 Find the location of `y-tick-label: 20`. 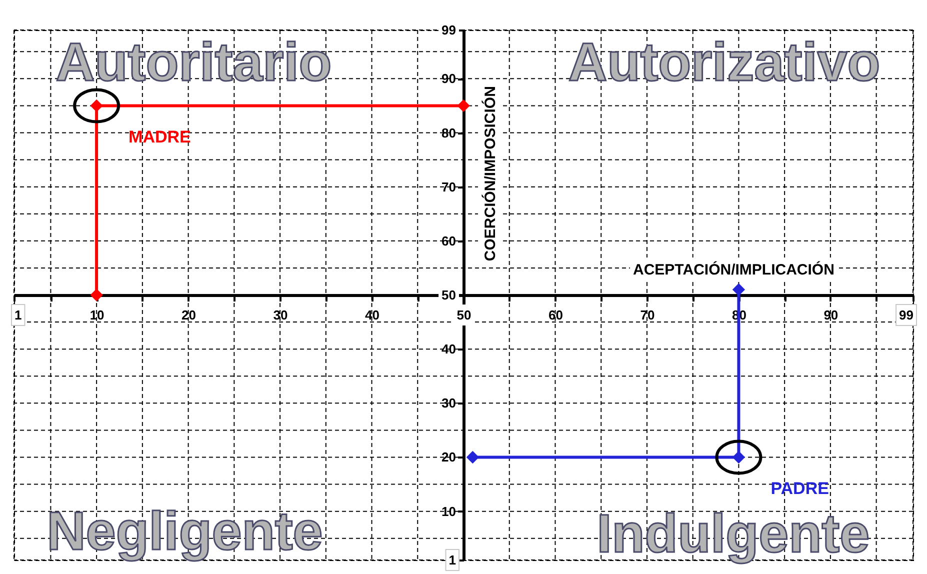

y-tick-label: 20 is located at coordinates (449, 457).